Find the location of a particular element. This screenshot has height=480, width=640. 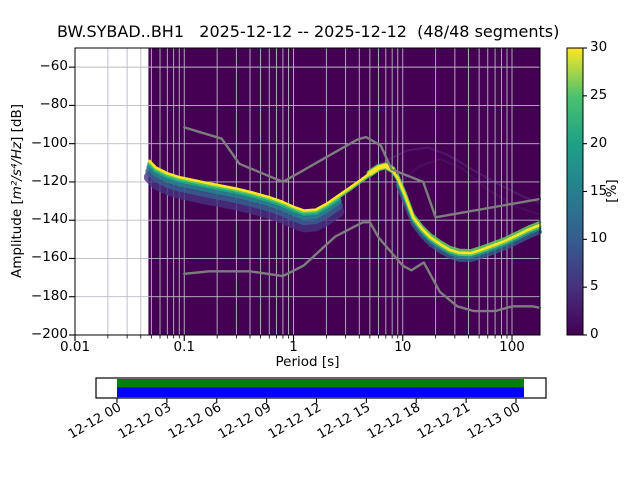

y-tick-label: −100 is located at coordinates (49, 142).